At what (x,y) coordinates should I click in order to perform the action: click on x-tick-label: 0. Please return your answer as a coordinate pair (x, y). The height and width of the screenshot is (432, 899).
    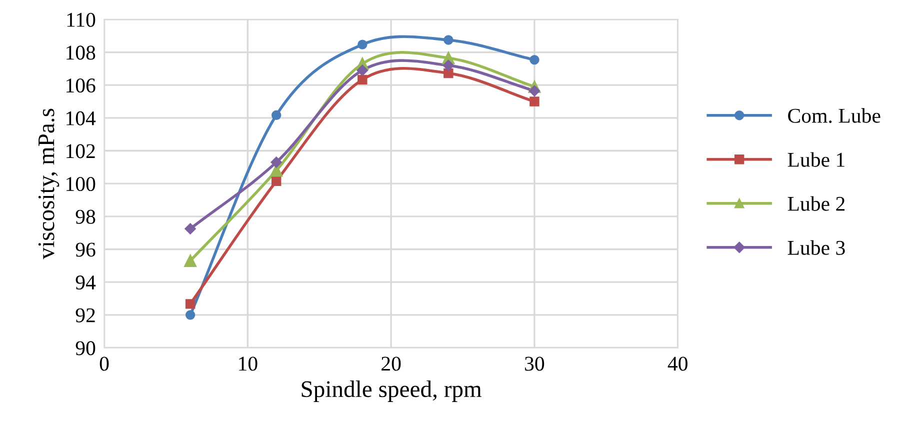
    Looking at the image, I should click on (104, 363).